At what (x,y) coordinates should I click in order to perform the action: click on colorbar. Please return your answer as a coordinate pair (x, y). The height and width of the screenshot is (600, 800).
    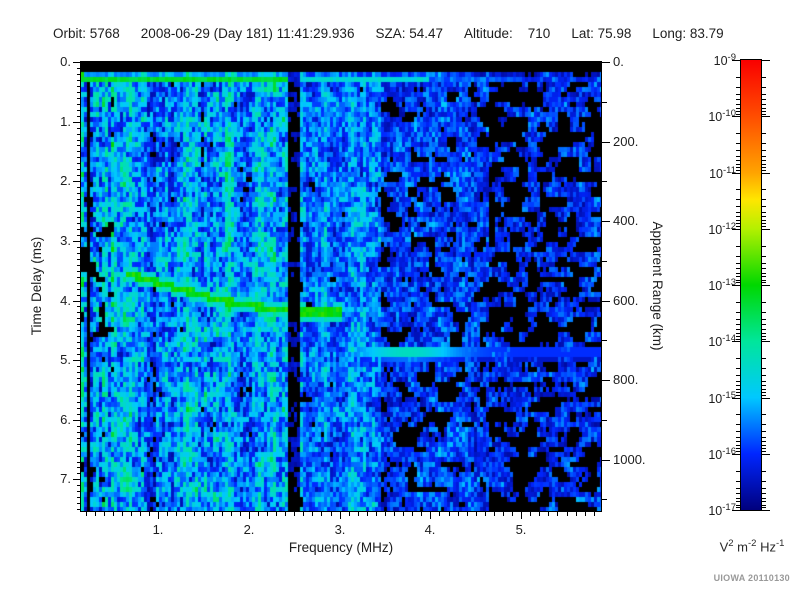
    Looking at the image, I should click on (751, 285).